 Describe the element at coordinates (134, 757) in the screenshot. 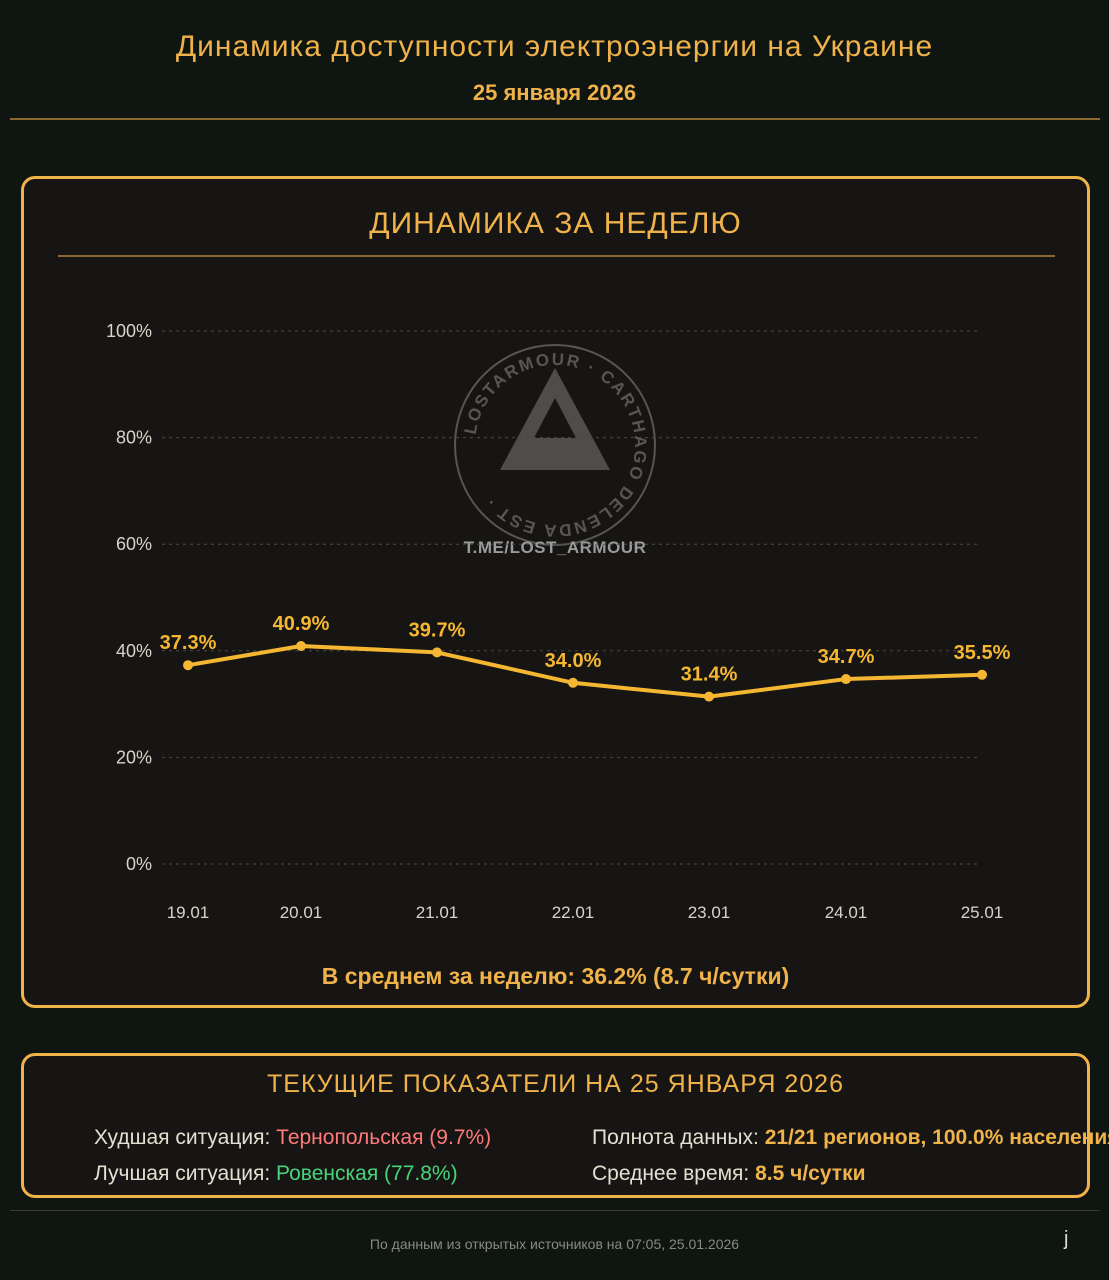

I see `y-tick-label: 20%` at that location.